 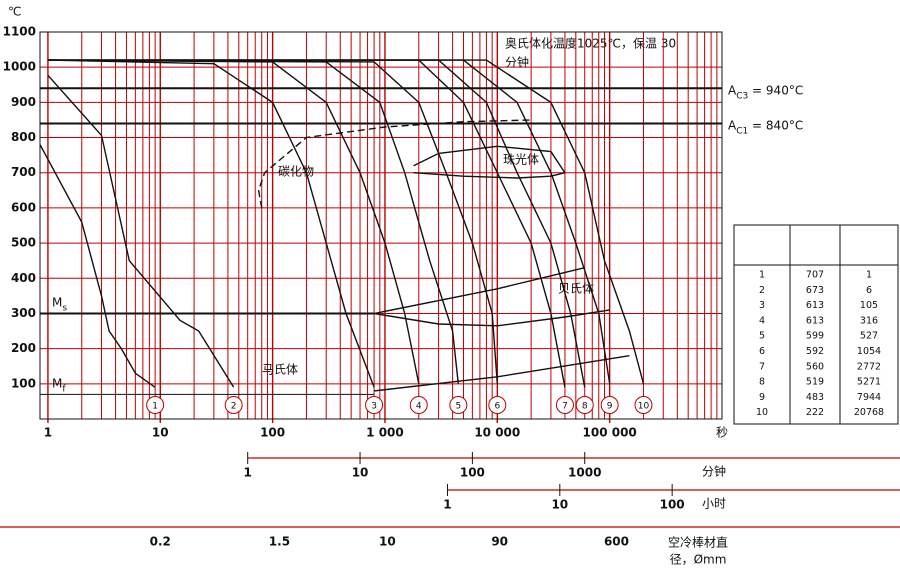 What do you see at coordinates (869, 351) in the screenshot?
I see `table-cell: 1054` at bounding box center [869, 351].